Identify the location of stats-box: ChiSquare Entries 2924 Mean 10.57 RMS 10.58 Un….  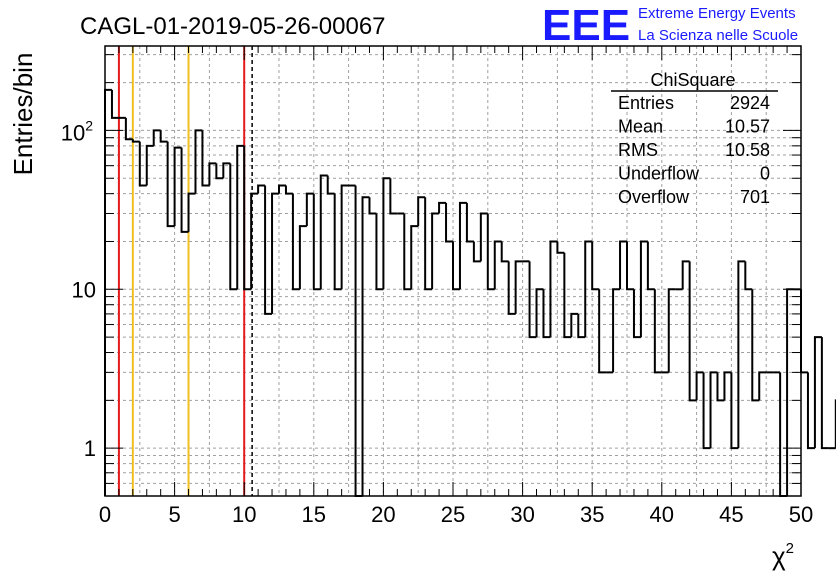
(694, 138).